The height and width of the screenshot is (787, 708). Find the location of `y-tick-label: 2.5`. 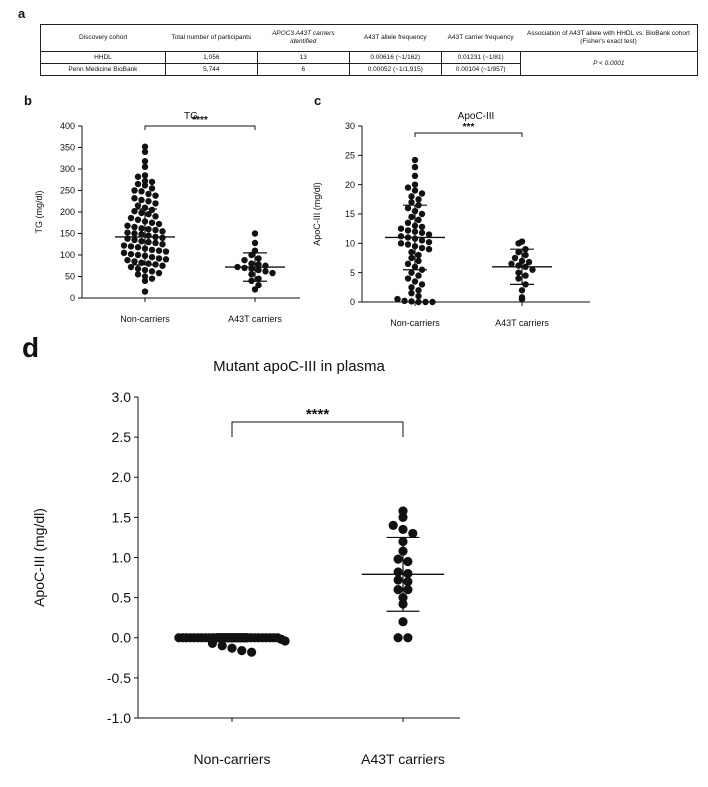

y-tick-label: 2.5 is located at coordinates (122, 437).